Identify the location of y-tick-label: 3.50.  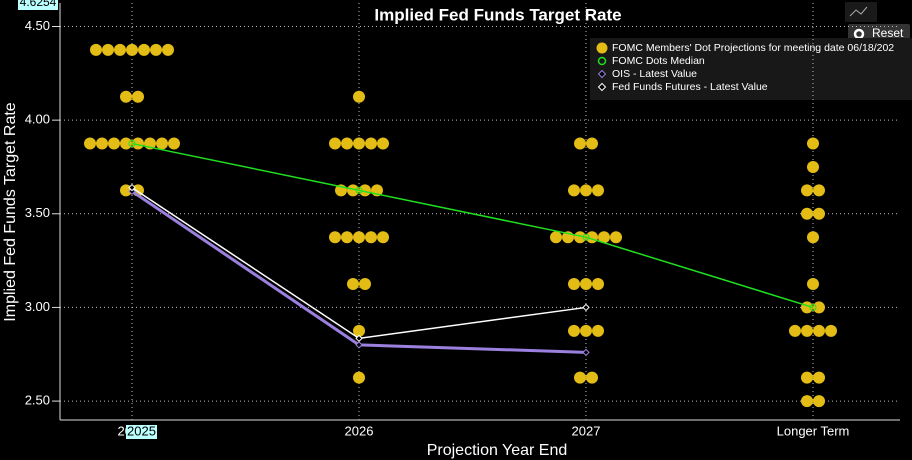
(37, 212).